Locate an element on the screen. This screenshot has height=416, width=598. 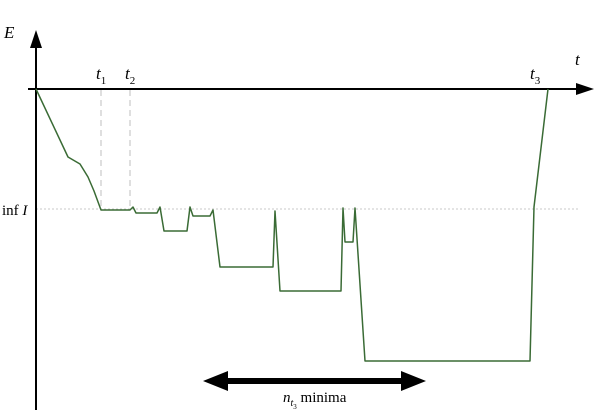
time-axis-arrowhead is located at coordinates (585, 89).